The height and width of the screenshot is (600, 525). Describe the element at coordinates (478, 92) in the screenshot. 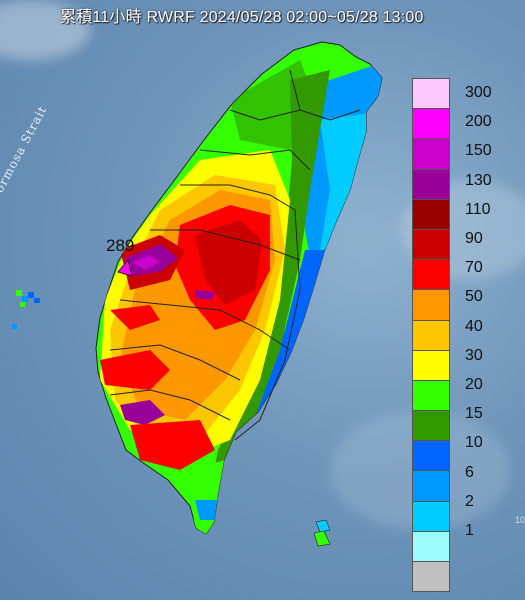

I see `legend-label: 300` at that location.